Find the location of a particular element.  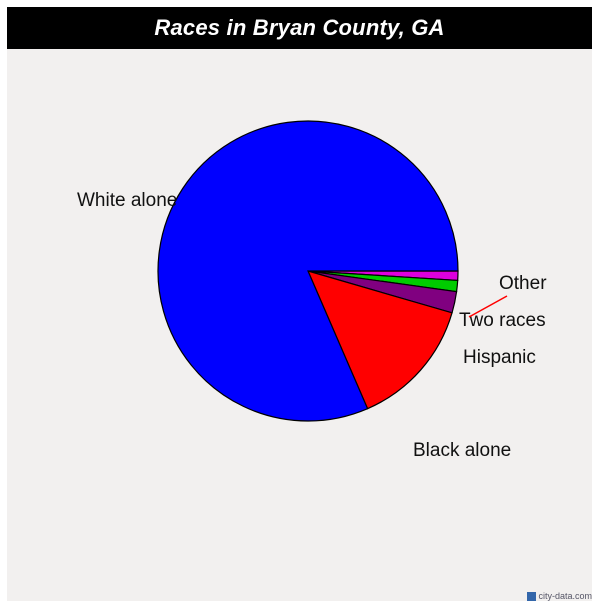

title-bar: Races in Bryan County, GA is located at coordinates (299, 28).